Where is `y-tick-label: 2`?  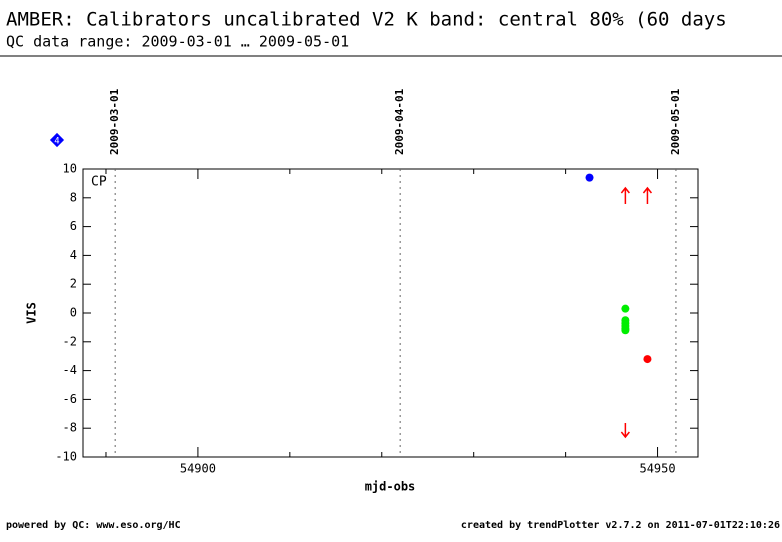 y-tick-label: 2 is located at coordinates (73, 284).